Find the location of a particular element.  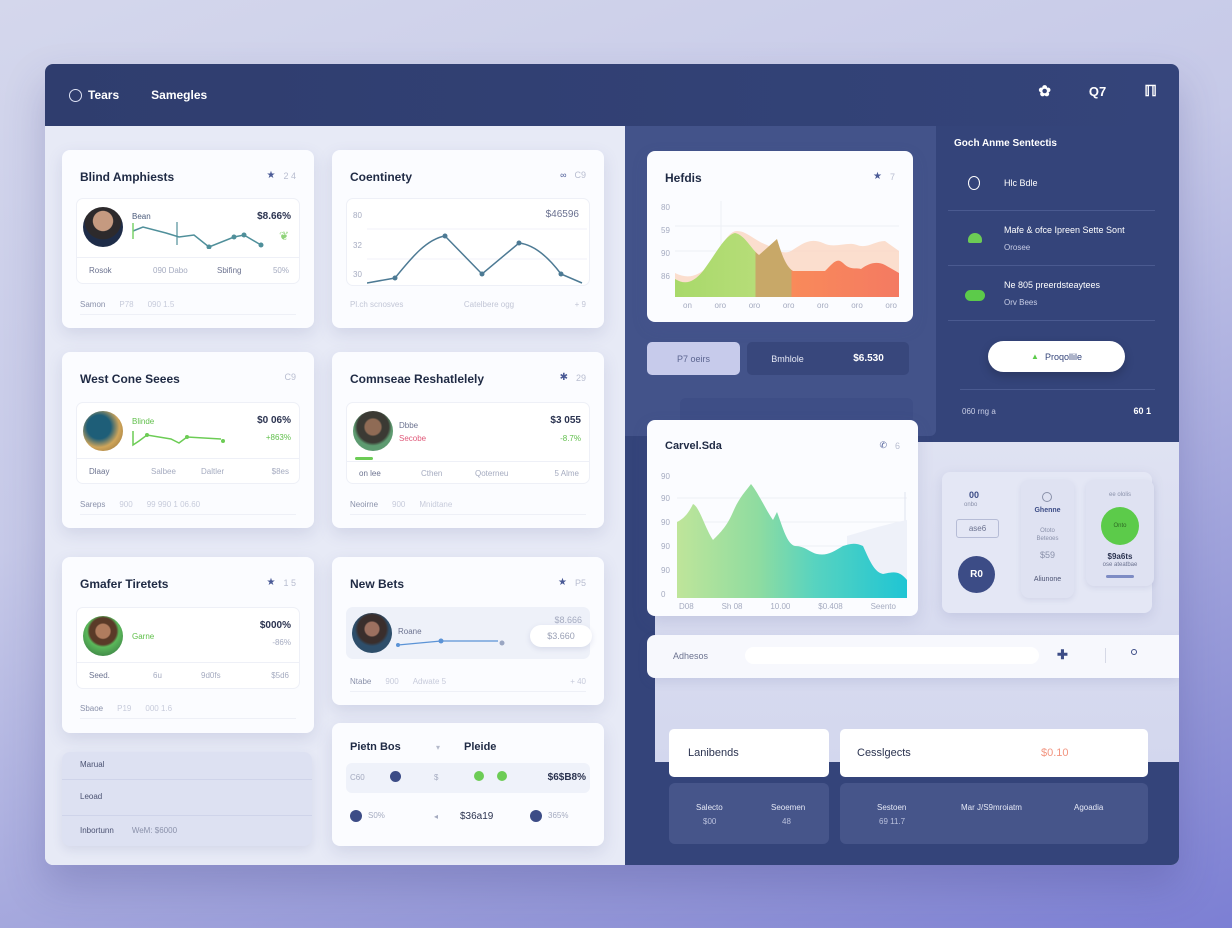

row-value: 5 Alme is located at coordinates (566, 473).